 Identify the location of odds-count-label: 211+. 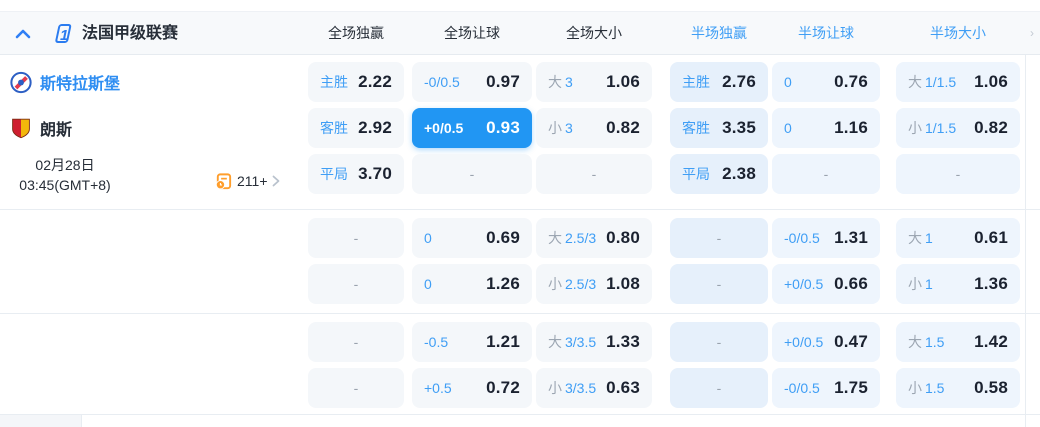
(252, 181).